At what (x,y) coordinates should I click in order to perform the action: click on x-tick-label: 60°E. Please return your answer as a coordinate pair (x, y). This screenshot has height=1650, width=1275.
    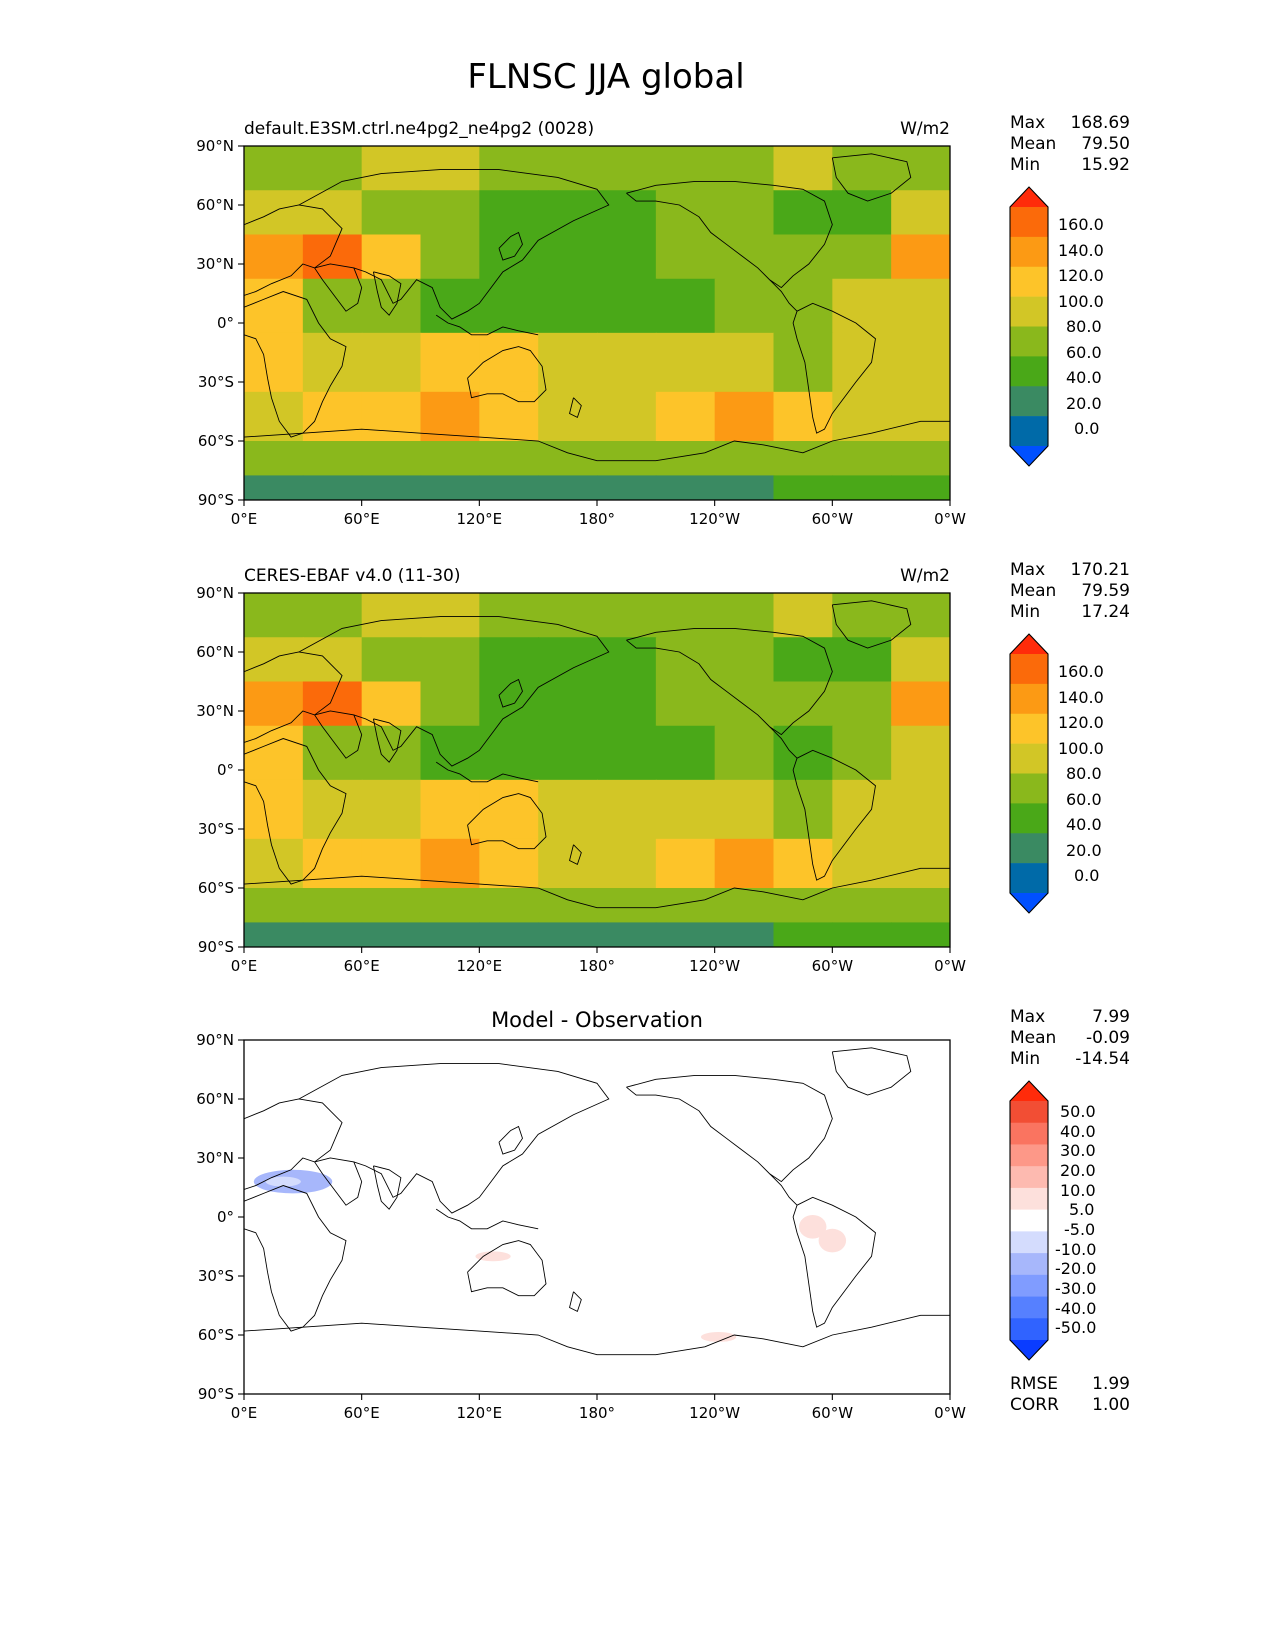
    Looking at the image, I should click on (362, 966).